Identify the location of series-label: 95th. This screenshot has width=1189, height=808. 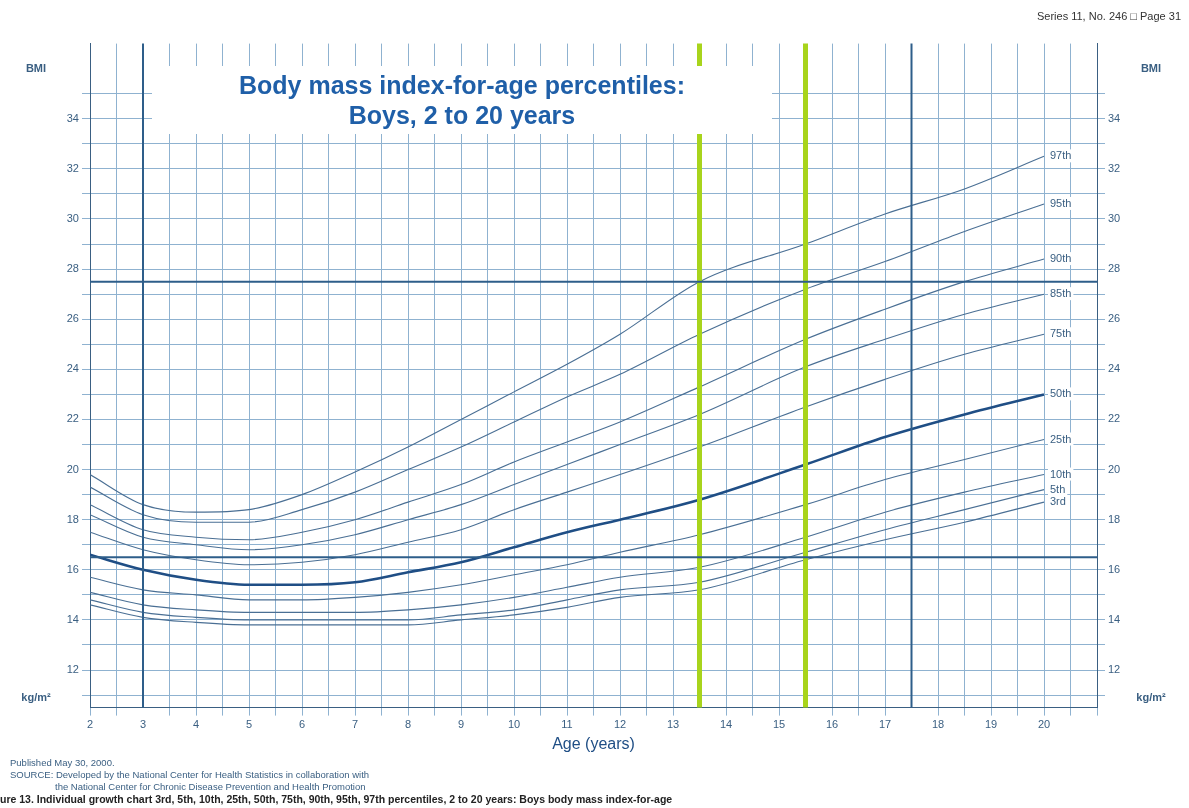
(1061, 202).